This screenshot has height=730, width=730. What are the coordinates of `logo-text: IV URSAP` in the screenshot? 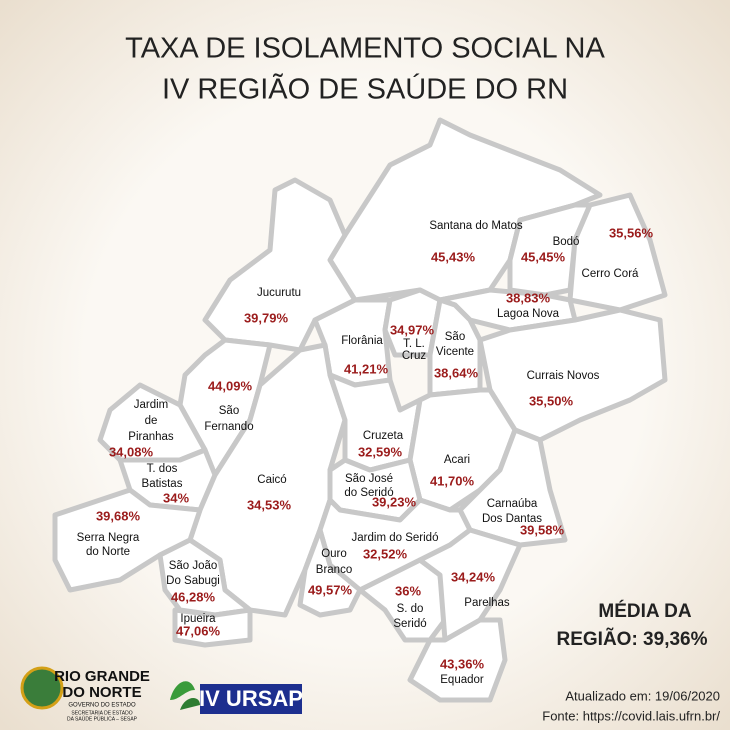 It's located at (251, 698).